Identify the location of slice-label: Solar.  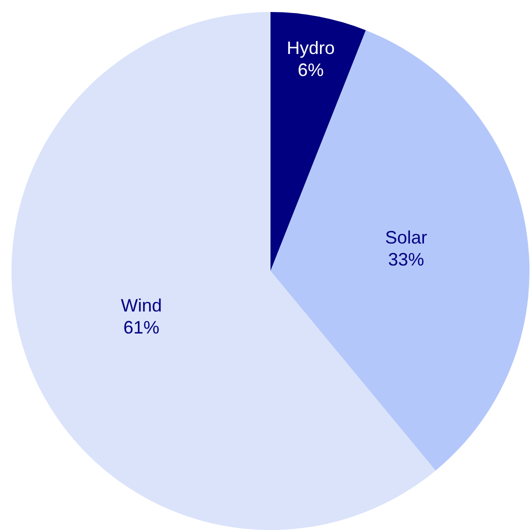
(406, 237).